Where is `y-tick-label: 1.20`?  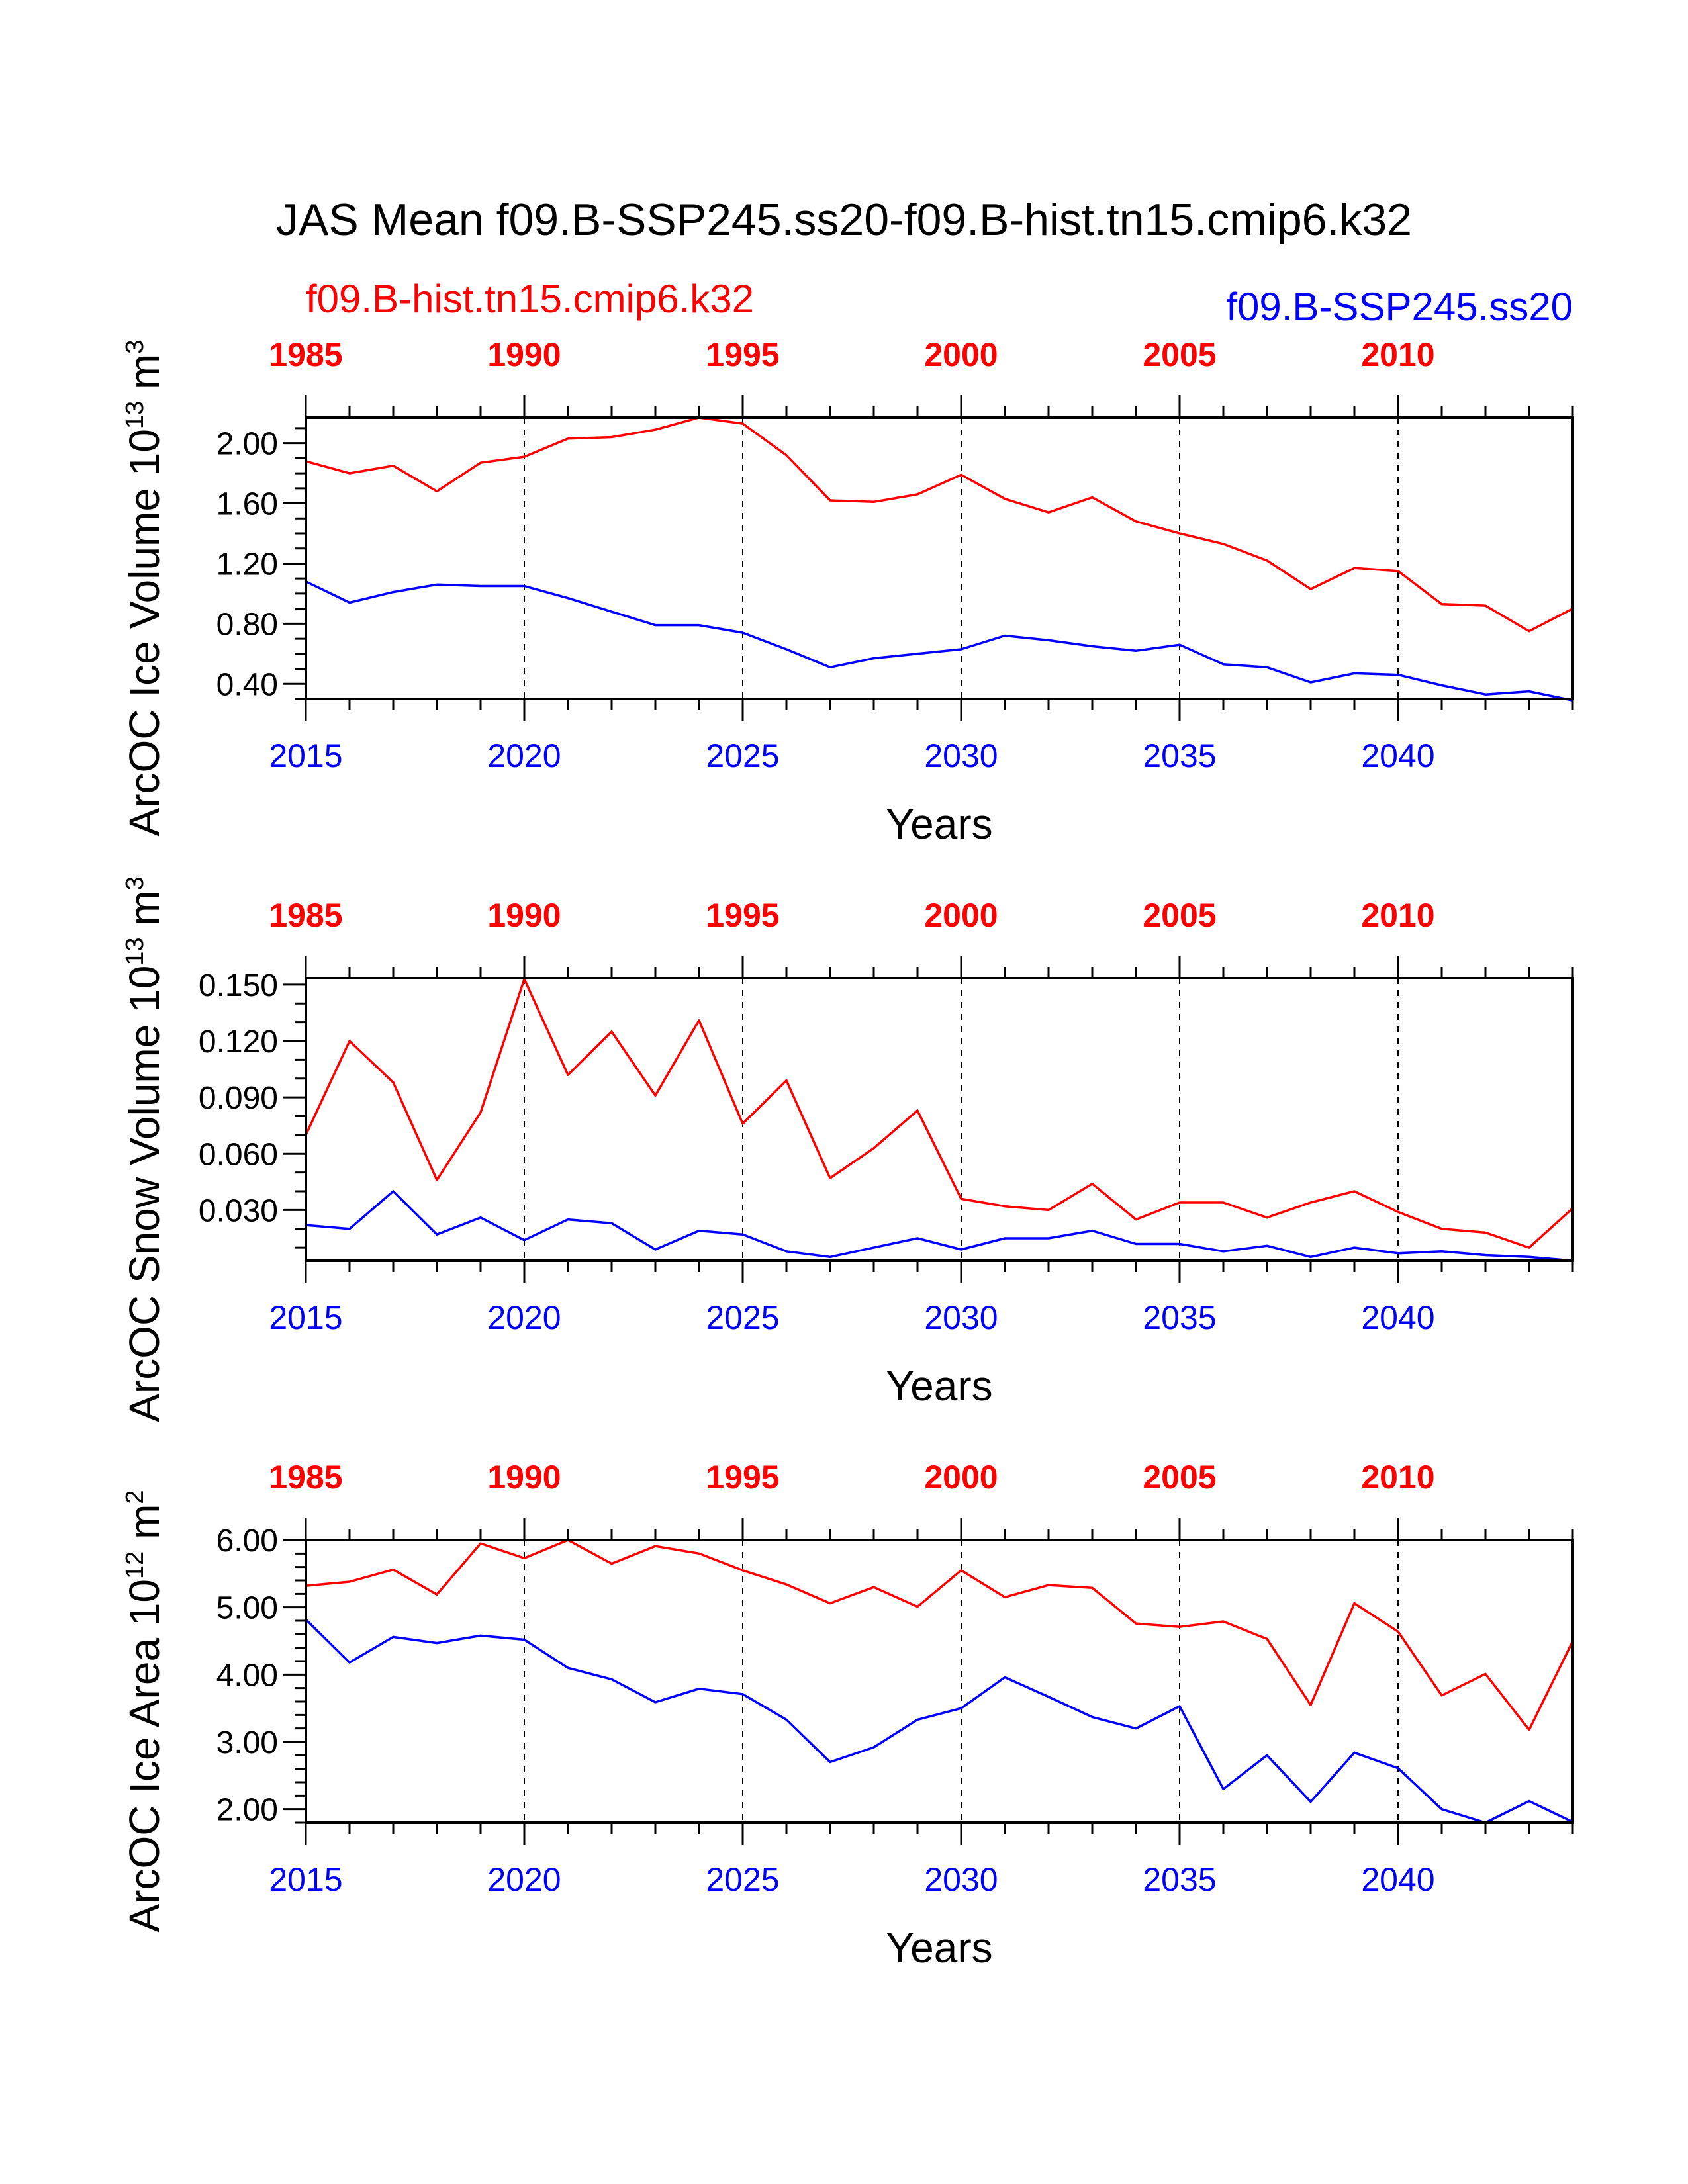
y-tick-label: 1.20 is located at coordinates (247, 564).